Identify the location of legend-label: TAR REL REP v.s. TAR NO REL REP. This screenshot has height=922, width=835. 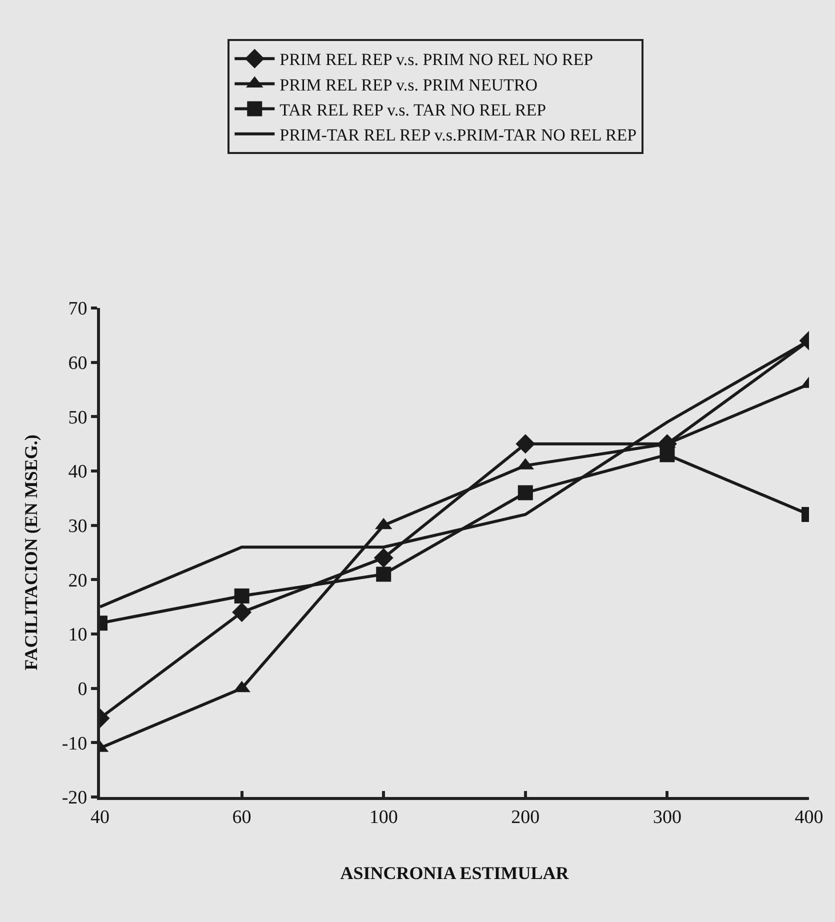
(413, 110).